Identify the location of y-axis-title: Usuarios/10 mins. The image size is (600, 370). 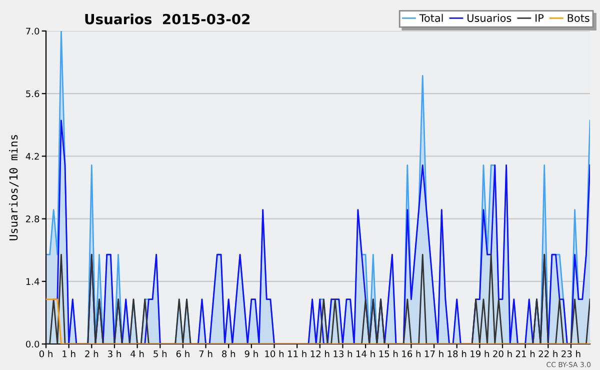
(14, 187).